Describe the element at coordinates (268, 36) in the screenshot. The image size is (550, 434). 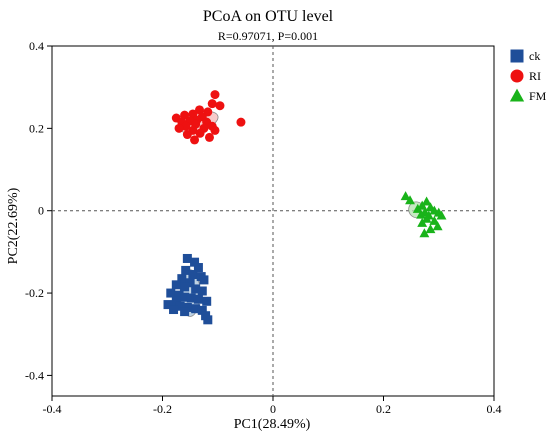
I see `chart-subtitle: R=0.97071, P=0.001` at that location.